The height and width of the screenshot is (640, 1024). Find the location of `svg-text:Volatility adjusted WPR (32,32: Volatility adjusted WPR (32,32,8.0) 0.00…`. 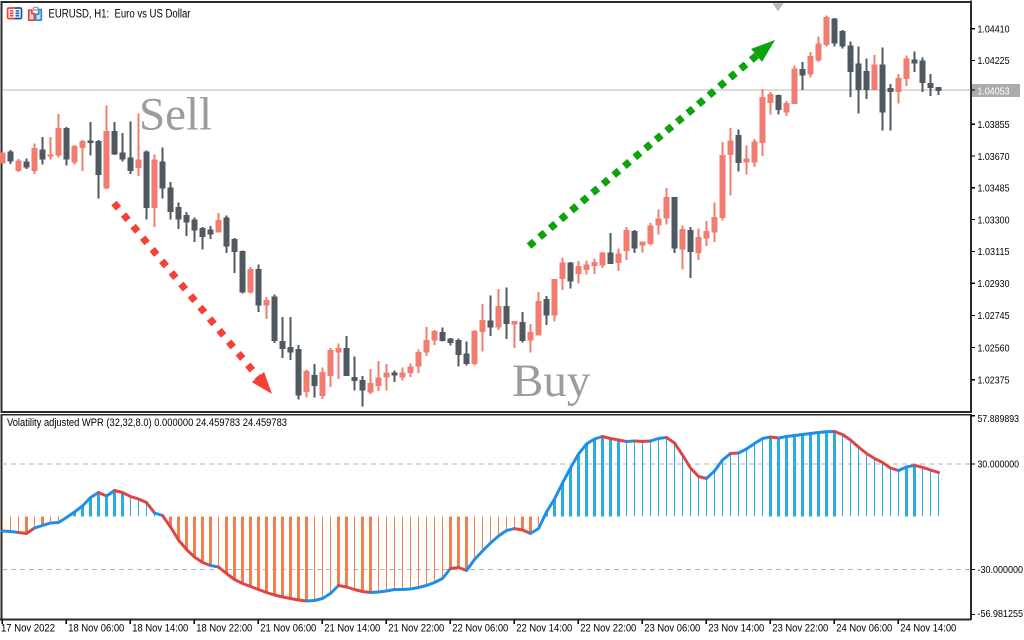

svg-text:Volatility adjusted WPR (32,32: Volatility adjusted WPR (32,32,8.0) 0.00… is located at coordinates (147, 423).